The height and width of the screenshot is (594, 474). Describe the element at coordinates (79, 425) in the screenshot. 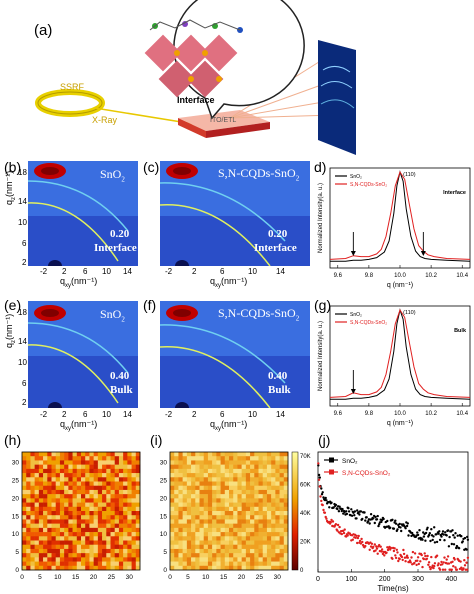

I see `giwaxs-xlabel-e: qxy(nm⁻¹)` at that location.